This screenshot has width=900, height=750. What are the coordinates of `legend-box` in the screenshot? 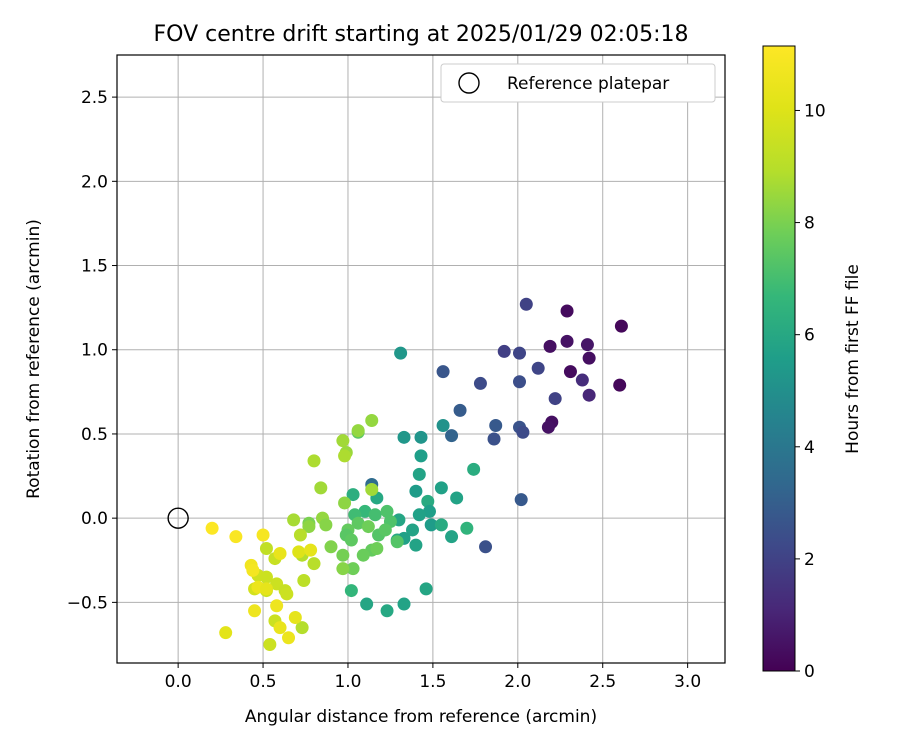 It's located at (578, 83).